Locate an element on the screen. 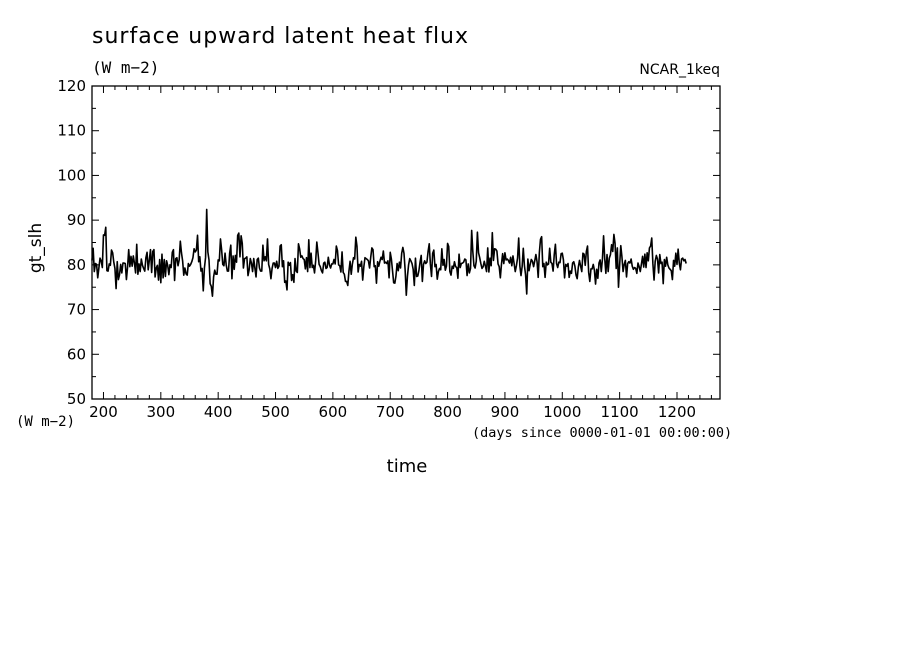  y-tick-label: 80 is located at coordinates (76, 265).